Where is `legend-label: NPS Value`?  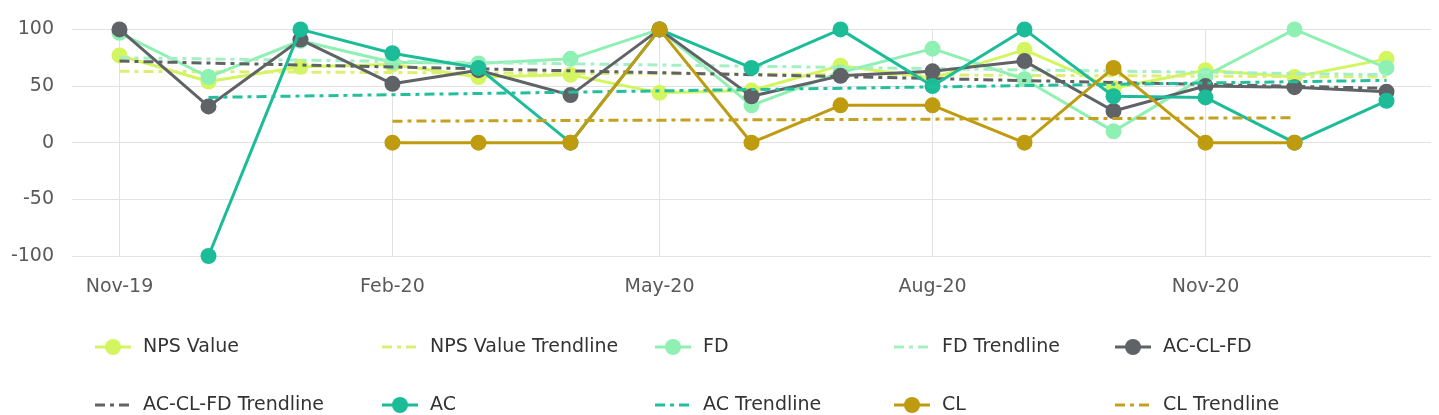
legend-label: NPS Value is located at coordinates (191, 344).